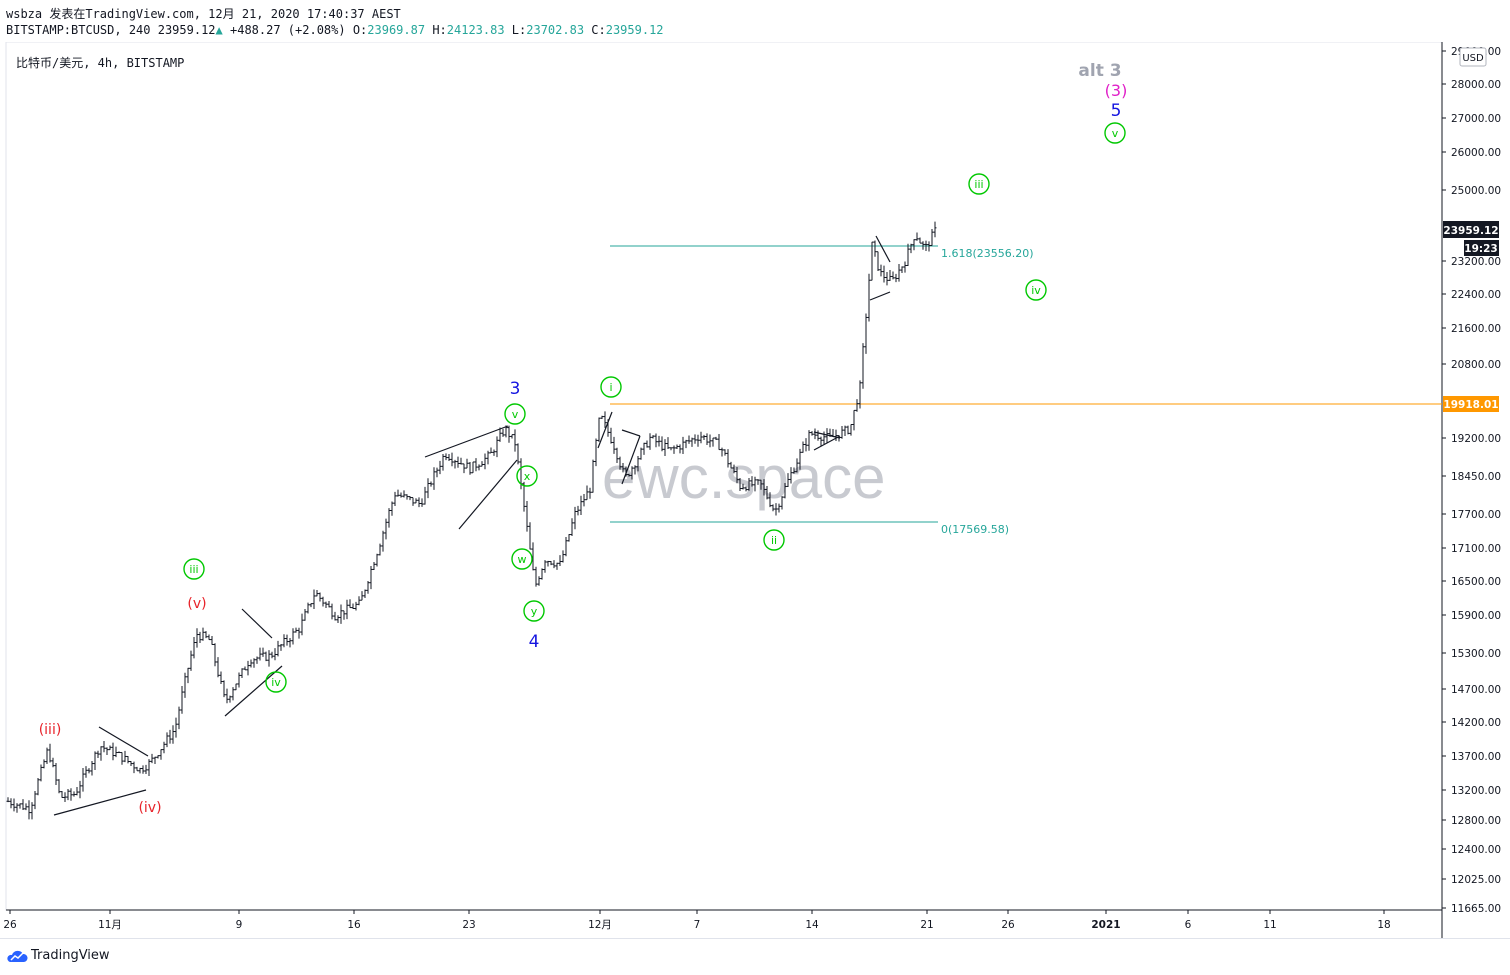 This screenshot has height=975, width=1510. Describe the element at coordinates (439, 30) in the screenshot. I see `high-label: H:` at that location.